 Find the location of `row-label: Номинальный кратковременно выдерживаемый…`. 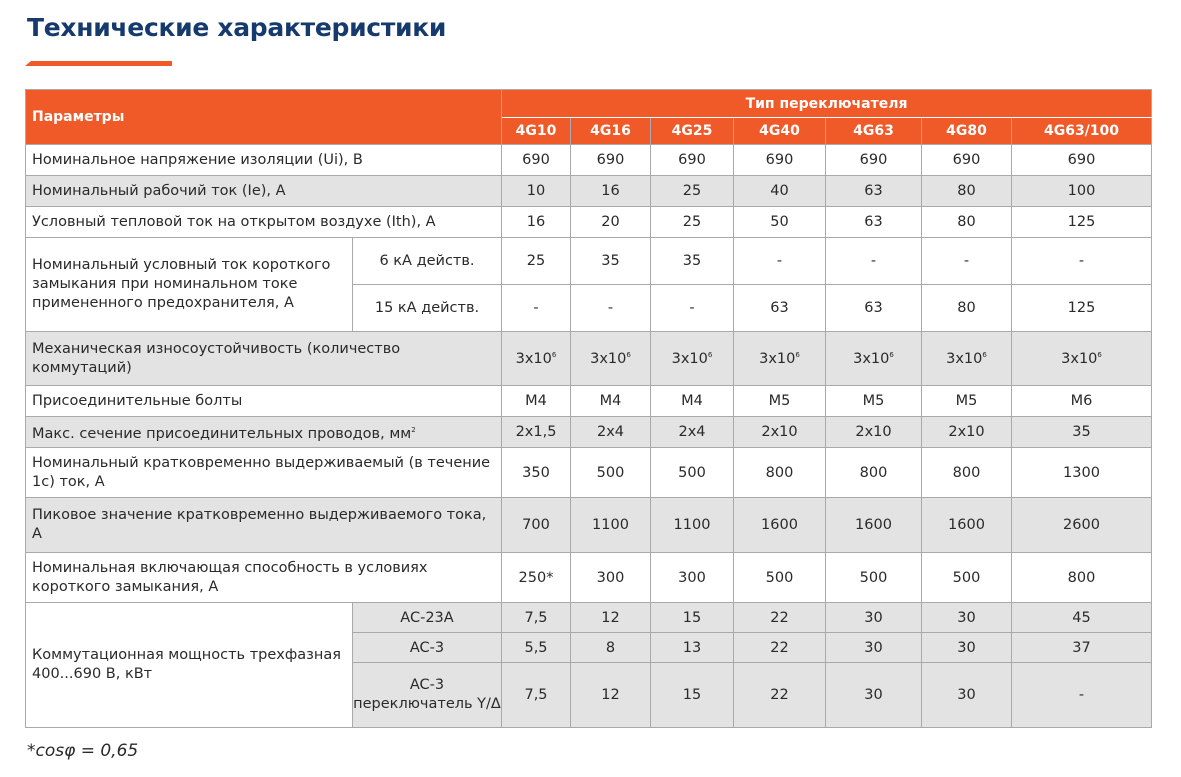

row-label: Номинальный кратковременно выдерживаемый… is located at coordinates (263, 472).